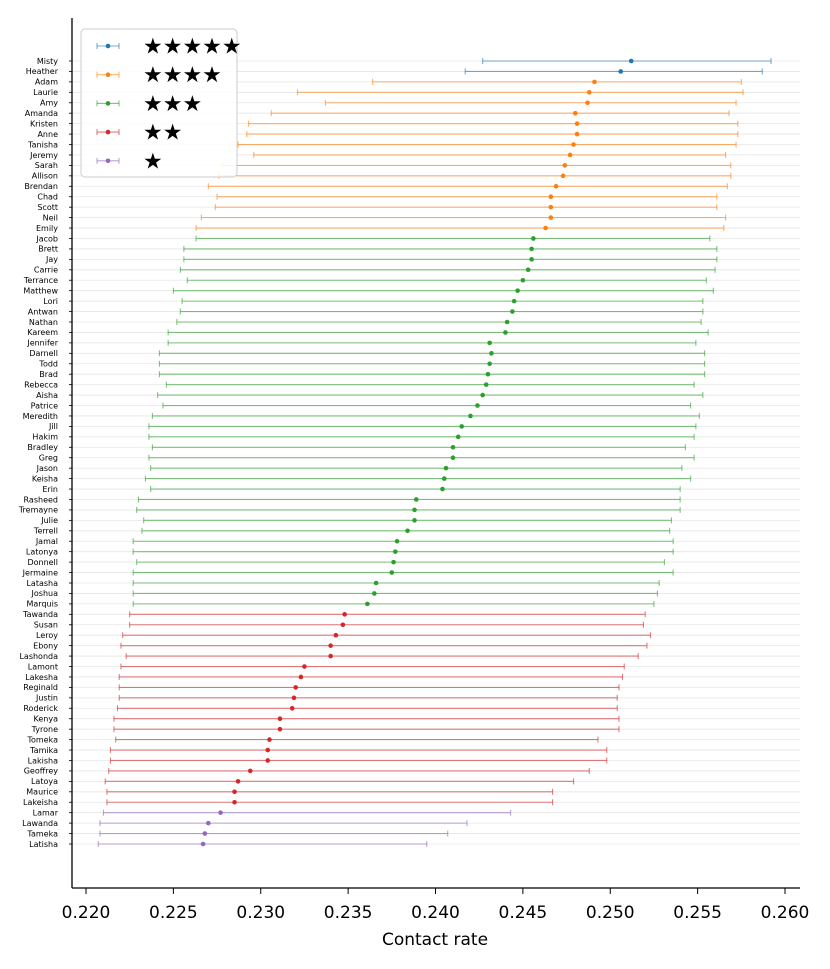 This screenshot has height=969, width=830. Describe the element at coordinates (42, 71) in the screenshot. I see `y-tick-label: Heather` at that location.